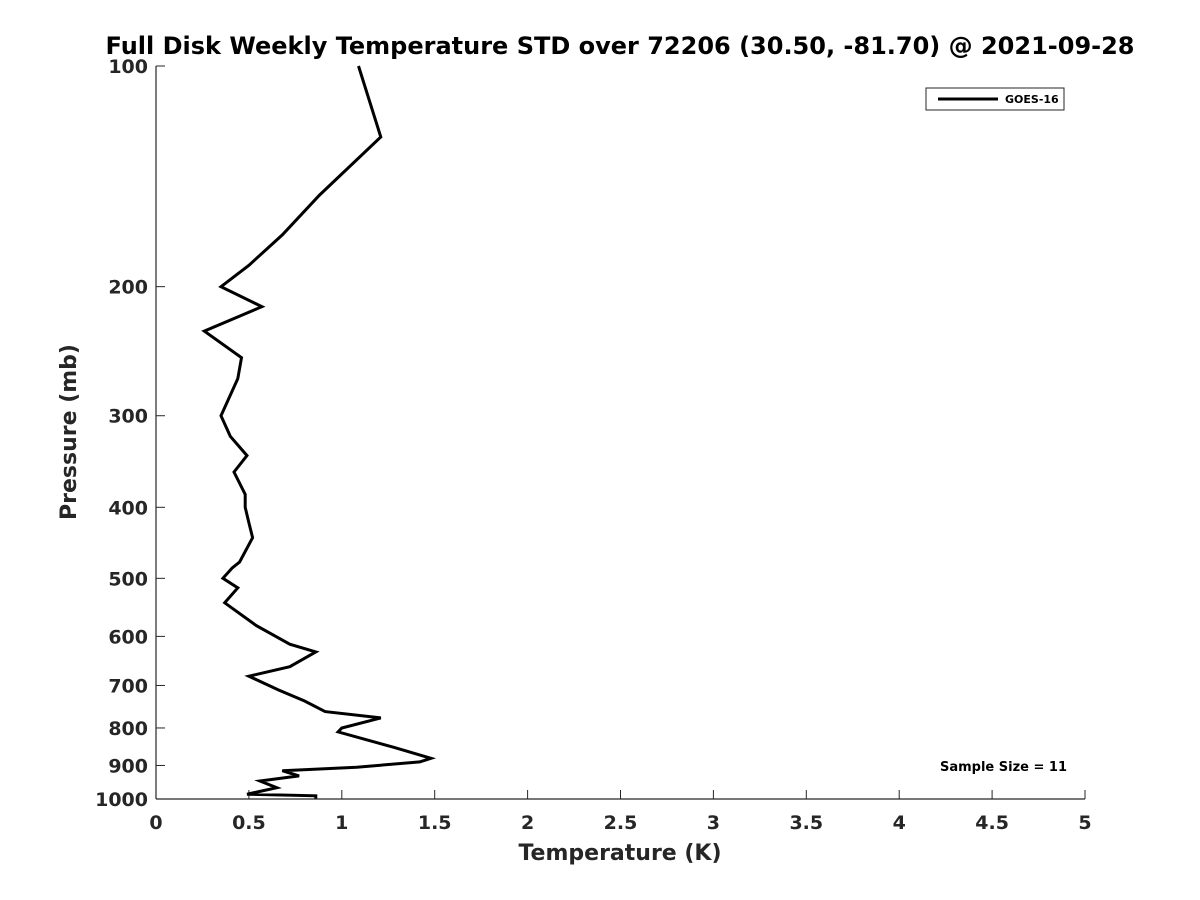 The height and width of the screenshot is (900, 1200). I want to click on x-tick-label: 3, so click(713, 823).